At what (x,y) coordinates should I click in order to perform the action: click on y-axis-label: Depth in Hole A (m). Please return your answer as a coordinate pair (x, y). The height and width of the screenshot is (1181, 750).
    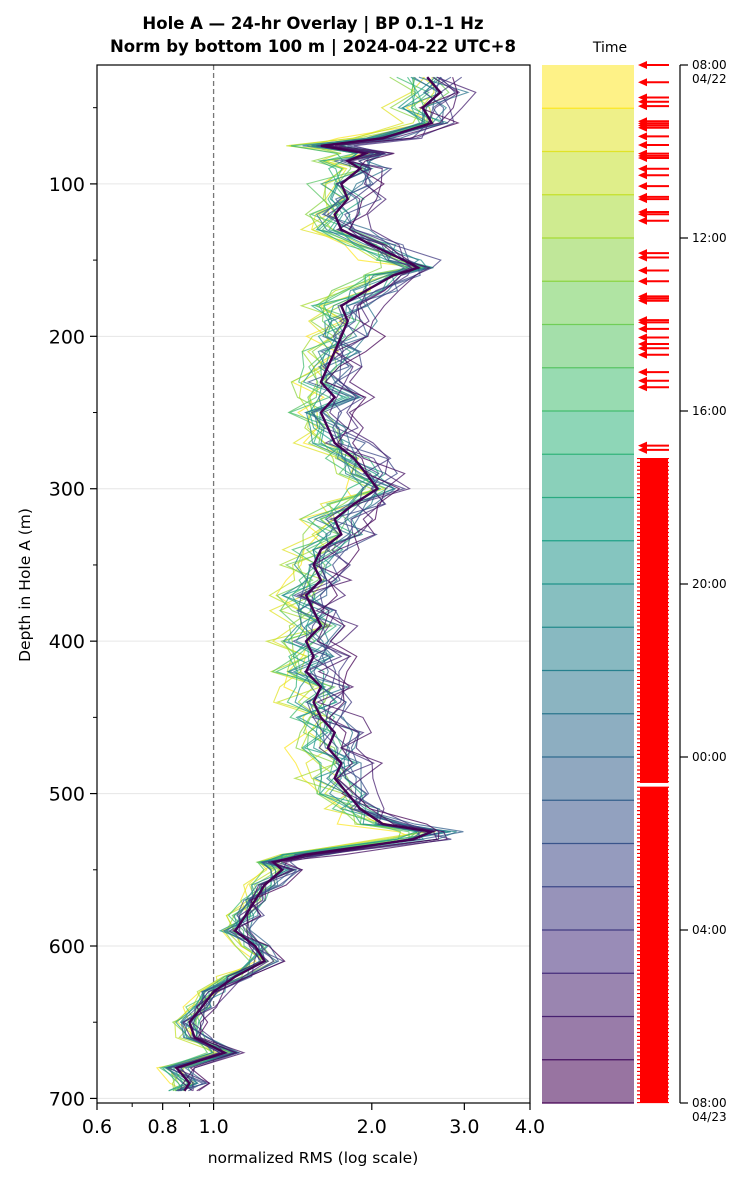
    Looking at the image, I should click on (25, 585).